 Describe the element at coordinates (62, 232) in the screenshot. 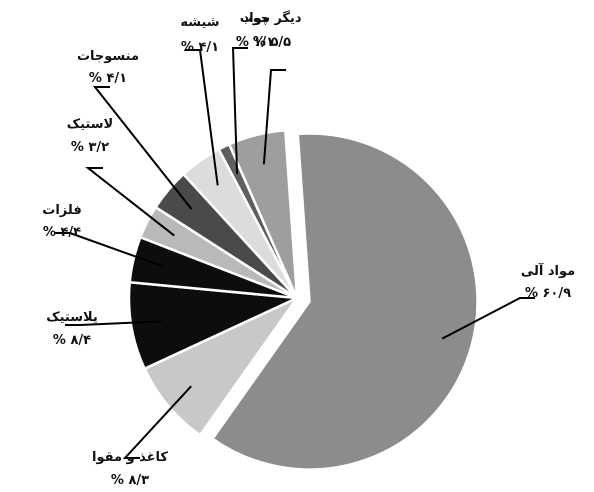

I see `slice-value-label: ۴/۴ %` at that location.